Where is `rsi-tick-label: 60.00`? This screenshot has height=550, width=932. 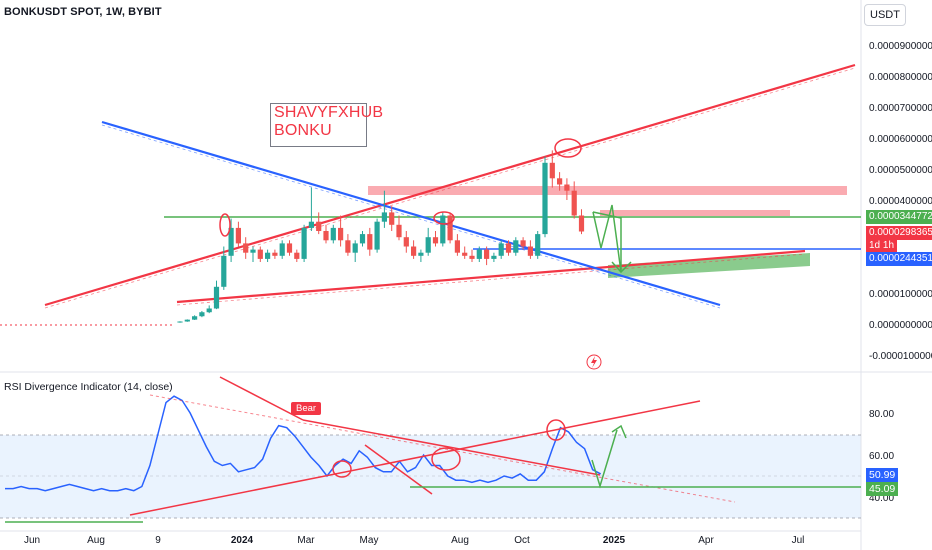 rsi-tick-label: 60.00 is located at coordinates (881, 456).